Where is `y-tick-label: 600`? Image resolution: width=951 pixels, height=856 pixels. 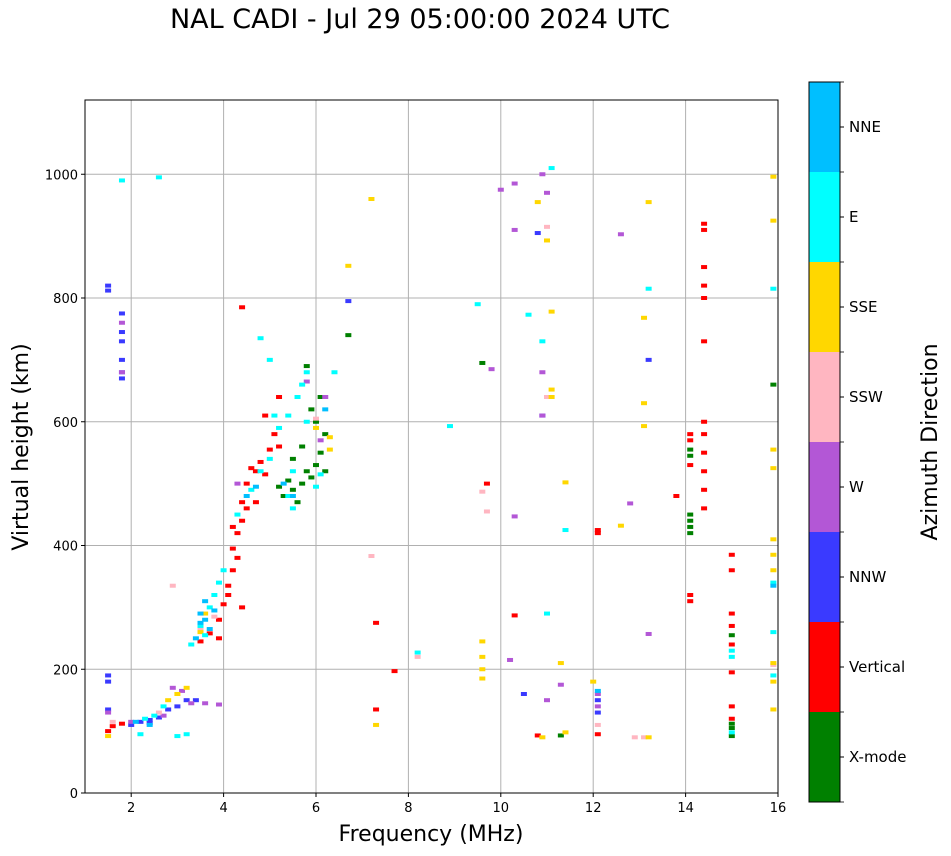 y-tick-label: 600 is located at coordinates (65, 423).